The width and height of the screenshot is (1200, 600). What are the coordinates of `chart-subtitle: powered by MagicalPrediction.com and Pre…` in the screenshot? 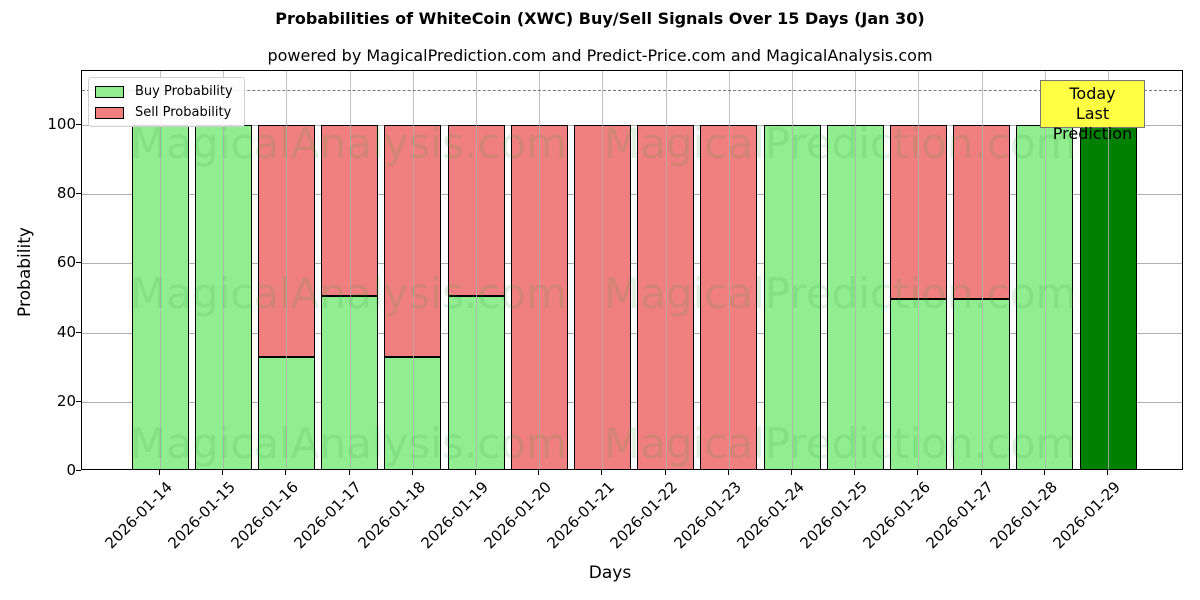 It's located at (600, 55).